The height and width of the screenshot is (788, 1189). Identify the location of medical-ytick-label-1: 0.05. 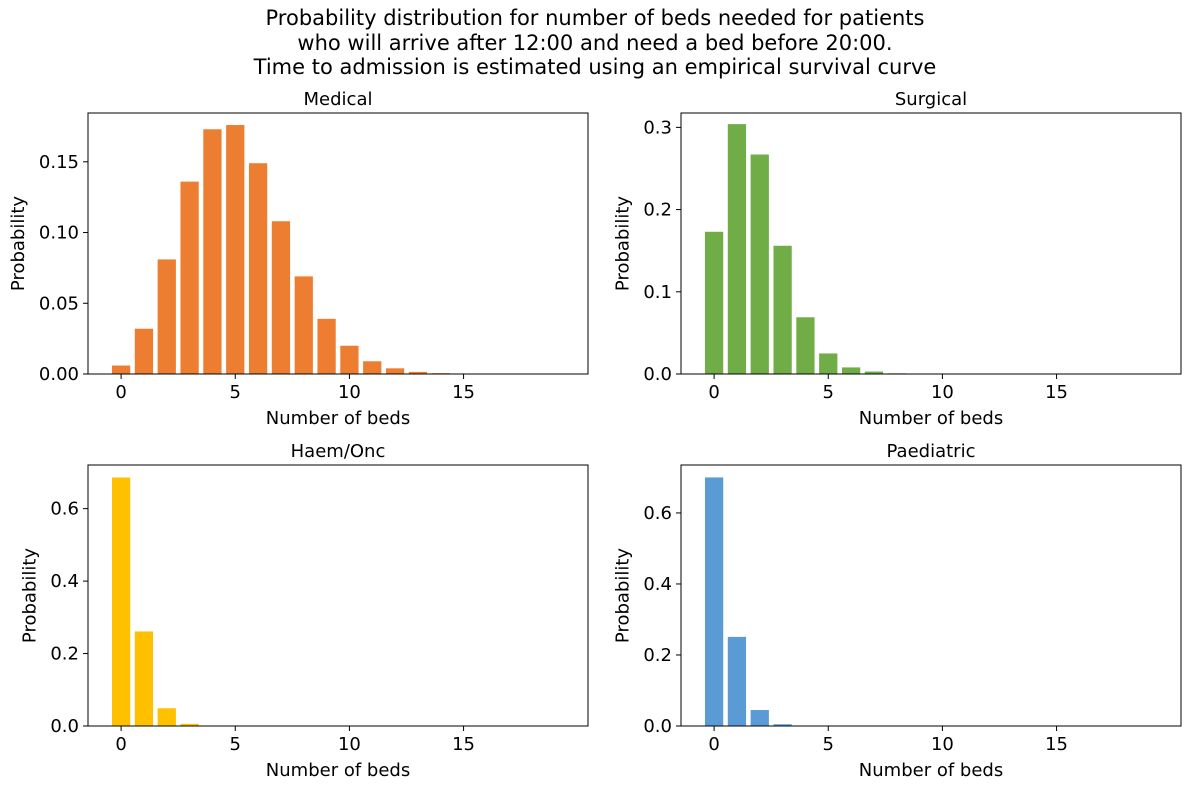
(59, 303).